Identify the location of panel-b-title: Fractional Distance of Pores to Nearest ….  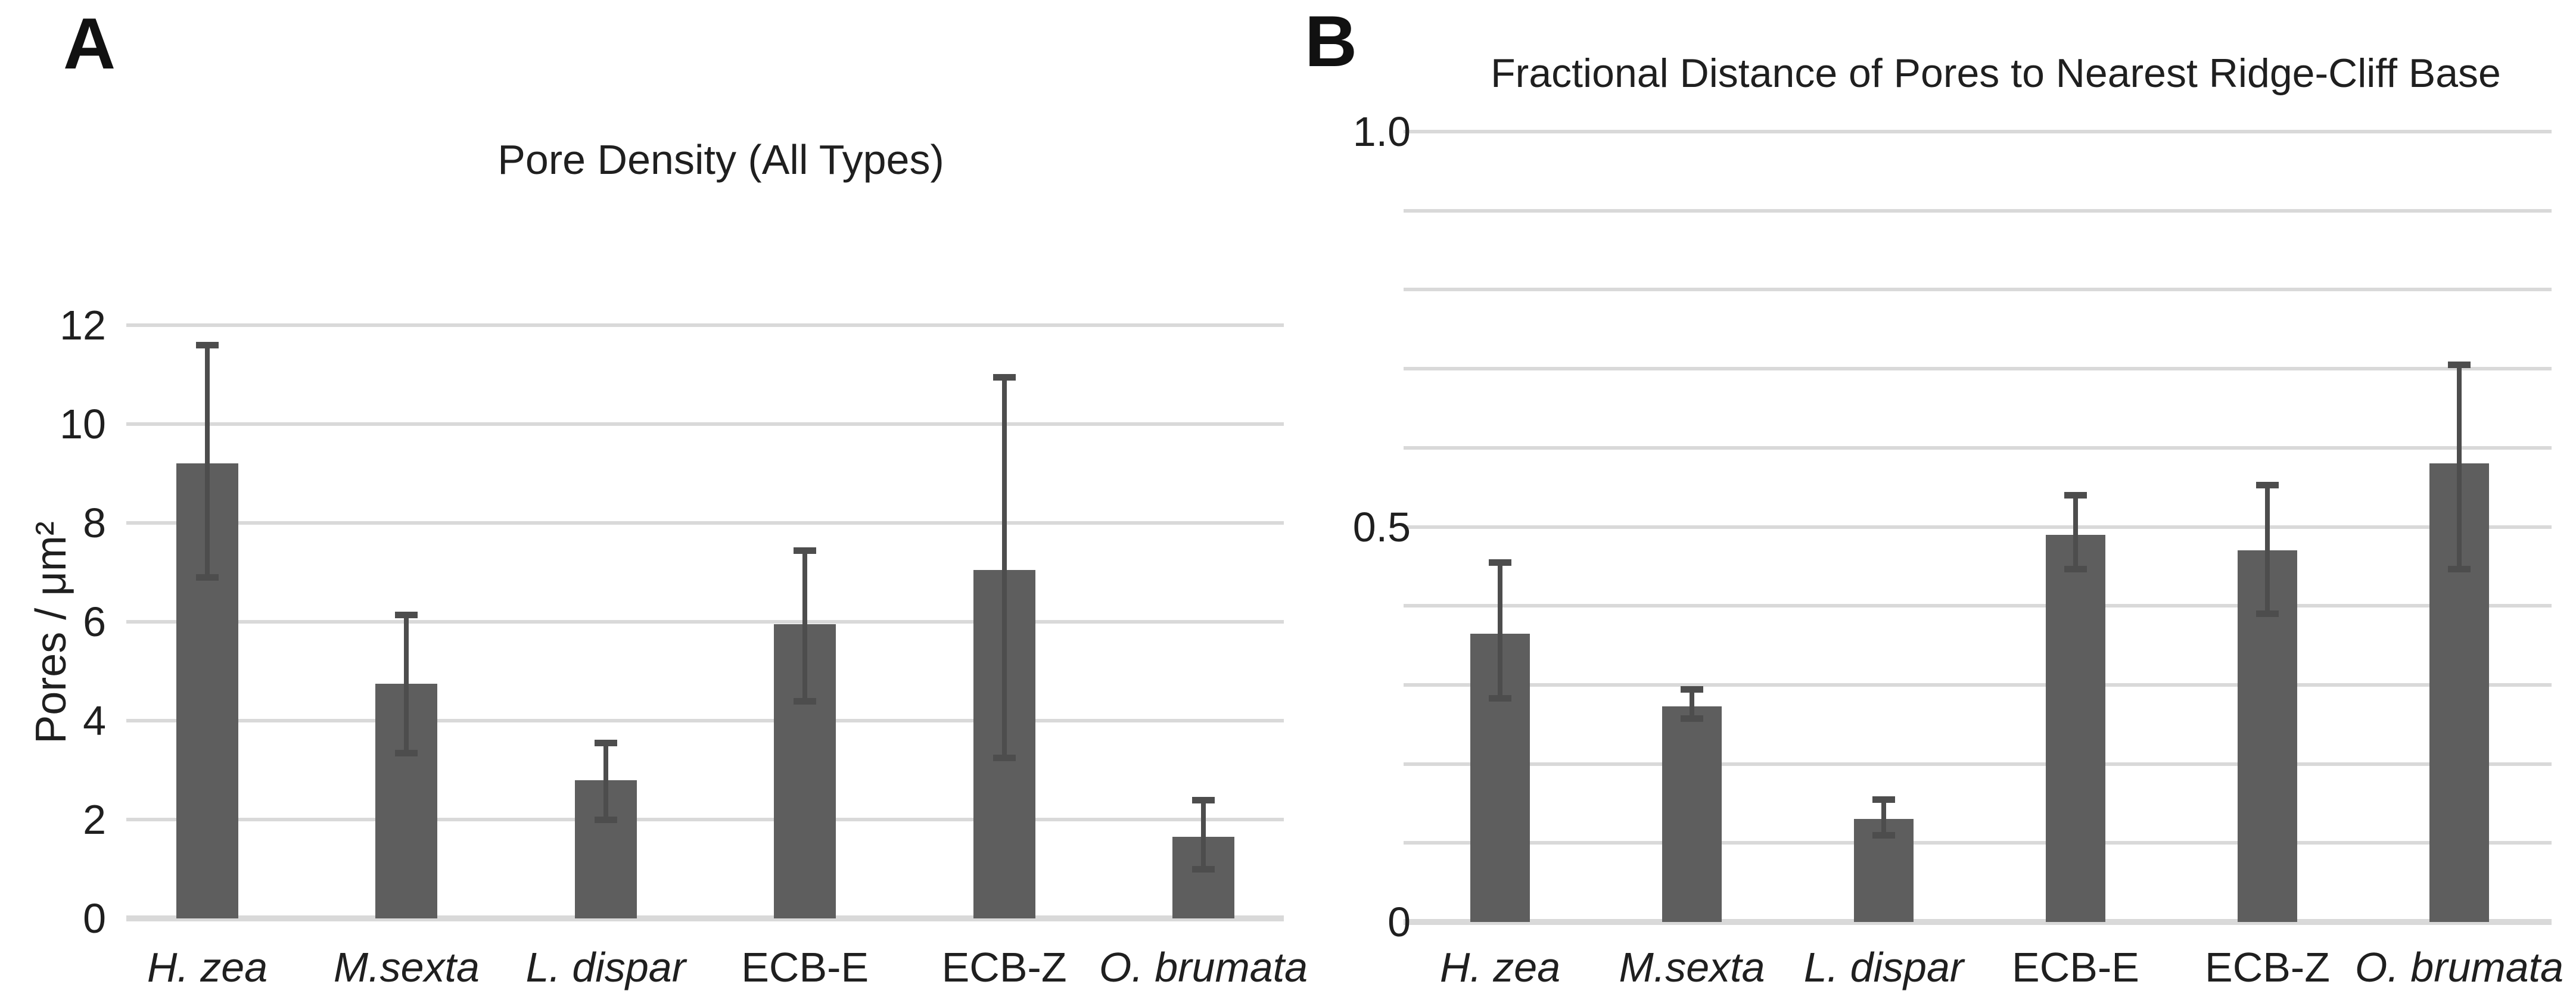
(1996, 73).